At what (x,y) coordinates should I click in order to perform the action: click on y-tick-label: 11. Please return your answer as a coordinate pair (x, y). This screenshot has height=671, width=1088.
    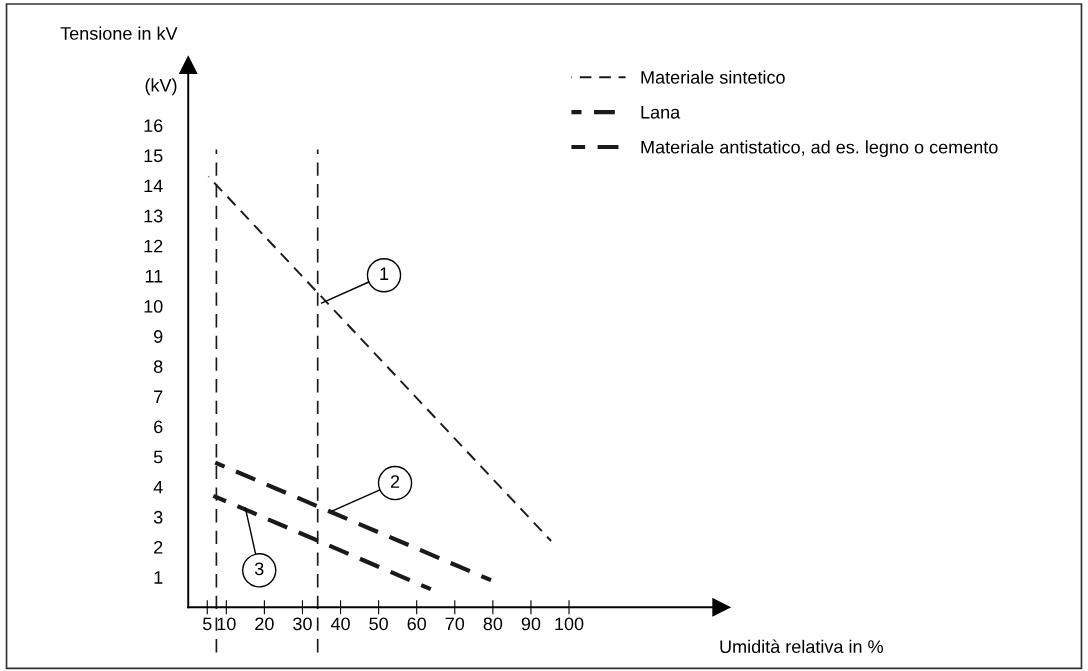
    Looking at the image, I should click on (154, 276).